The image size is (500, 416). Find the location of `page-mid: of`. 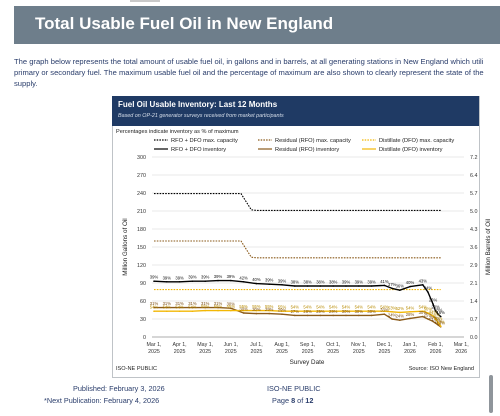

page-mid: of is located at coordinates (300, 400).